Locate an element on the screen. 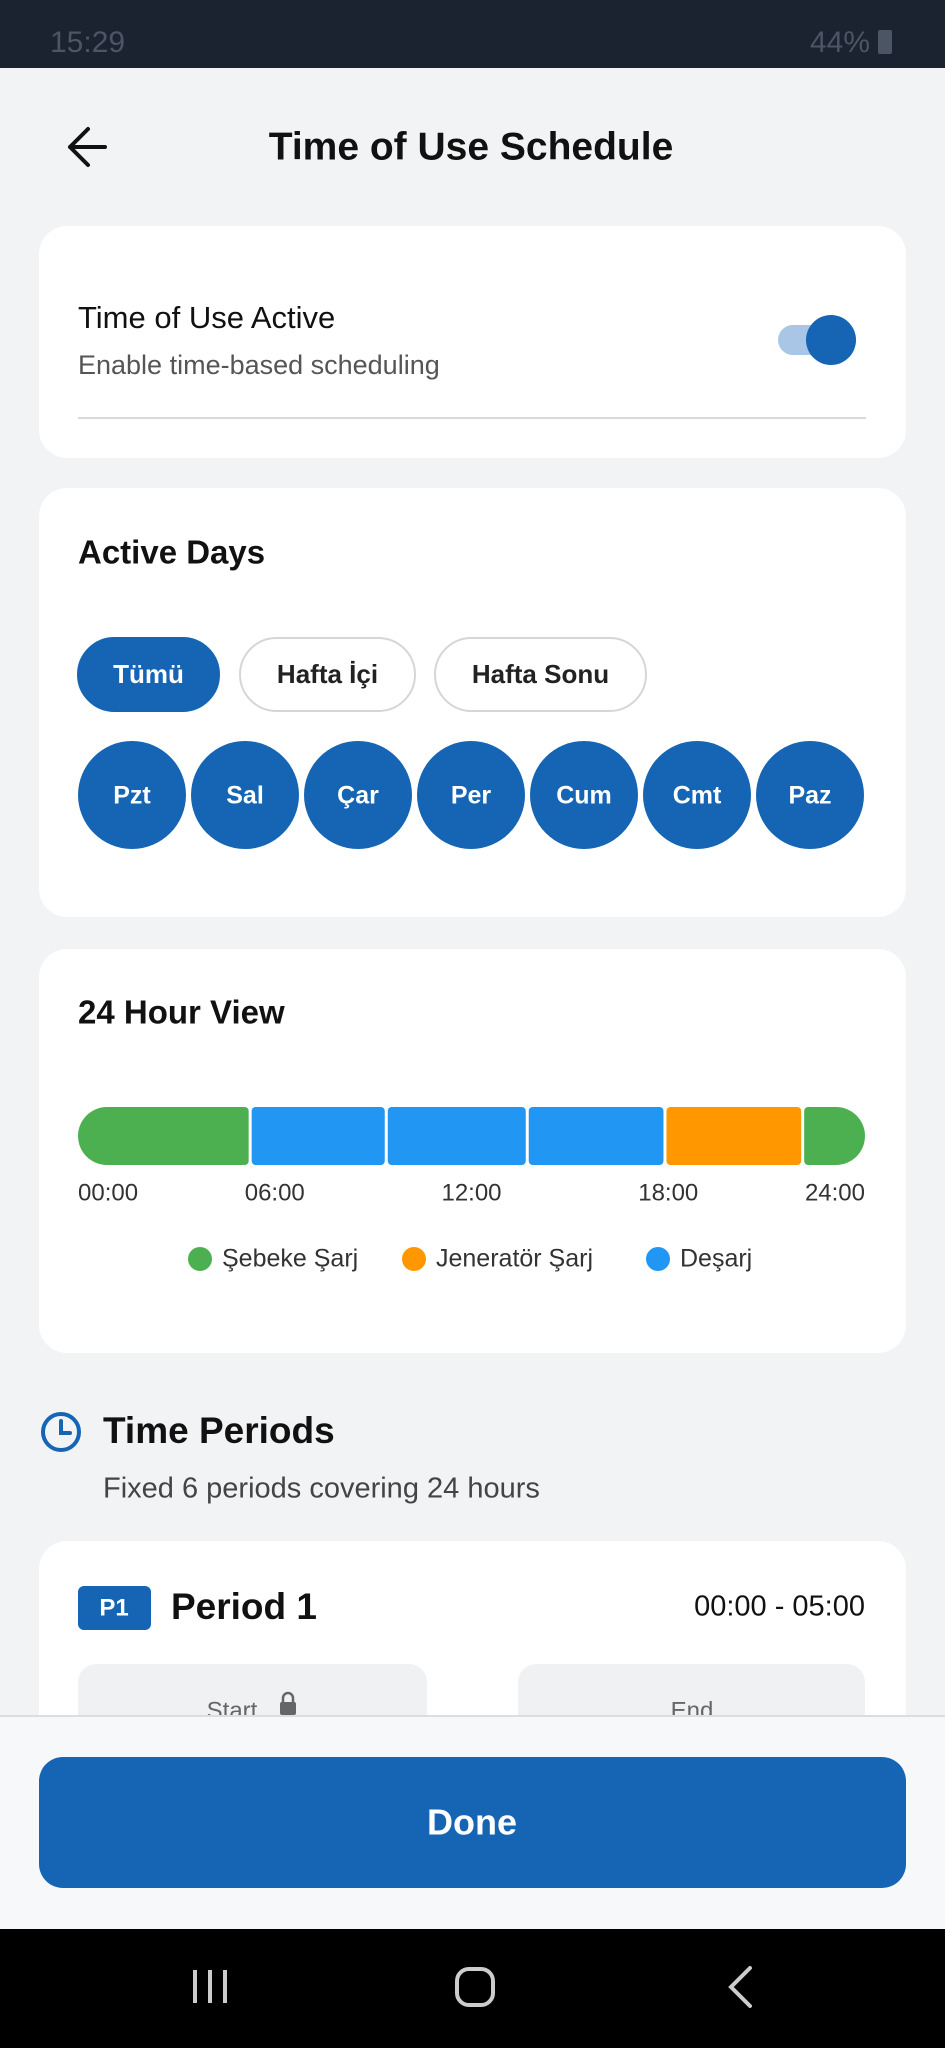  legend: Şebeke Şarj Jeneratör Şarj Deşarj is located at coordinates (470, 1259).